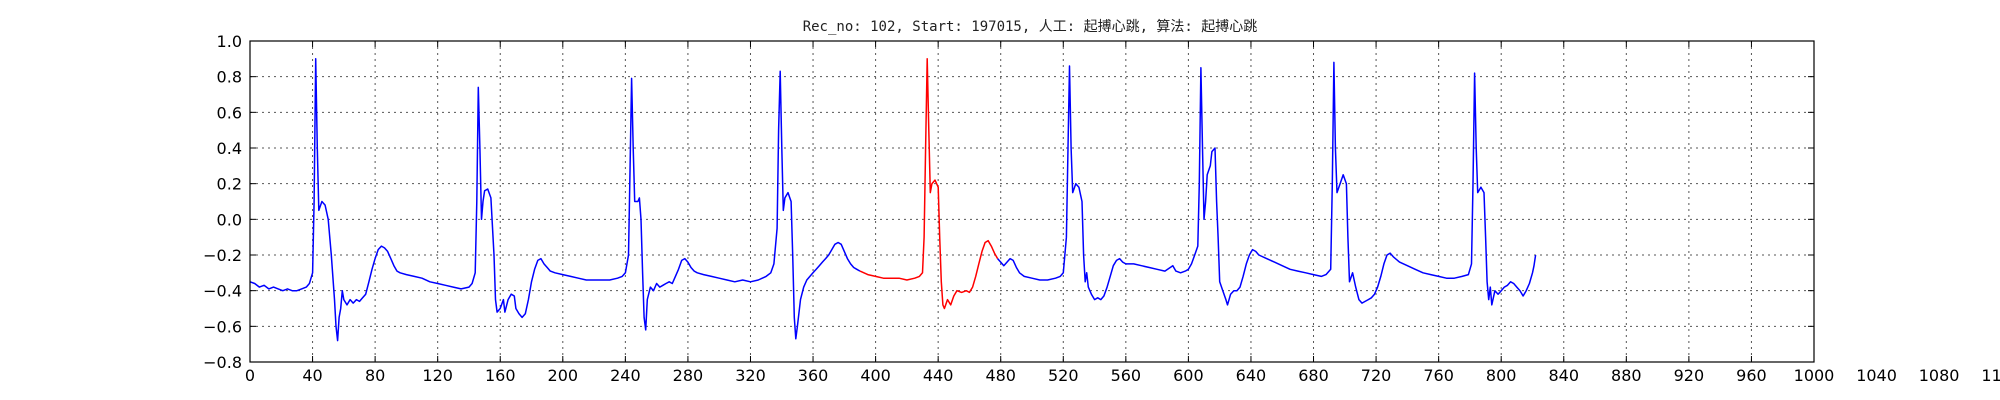 This screenshot has height=400, width=2000. What do you see at coordinates (938, 375) in the screenshot?
I see `x-tick-label: 440` at bounding box center [938, 375].